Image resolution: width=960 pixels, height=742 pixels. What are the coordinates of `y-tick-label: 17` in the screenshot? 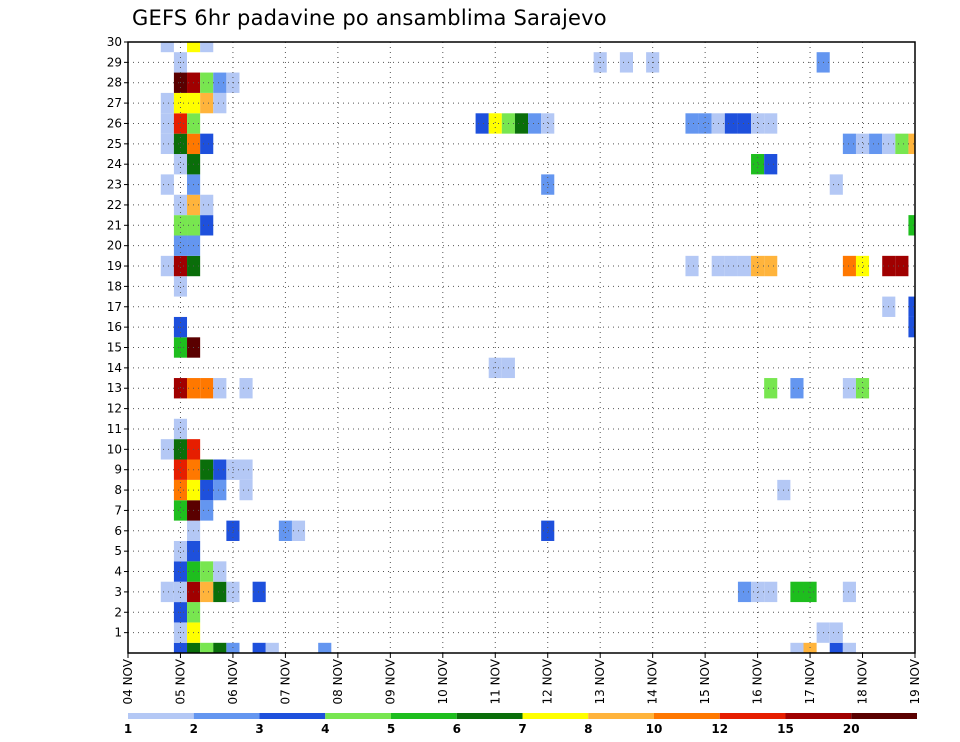 It's located at (114, 307).